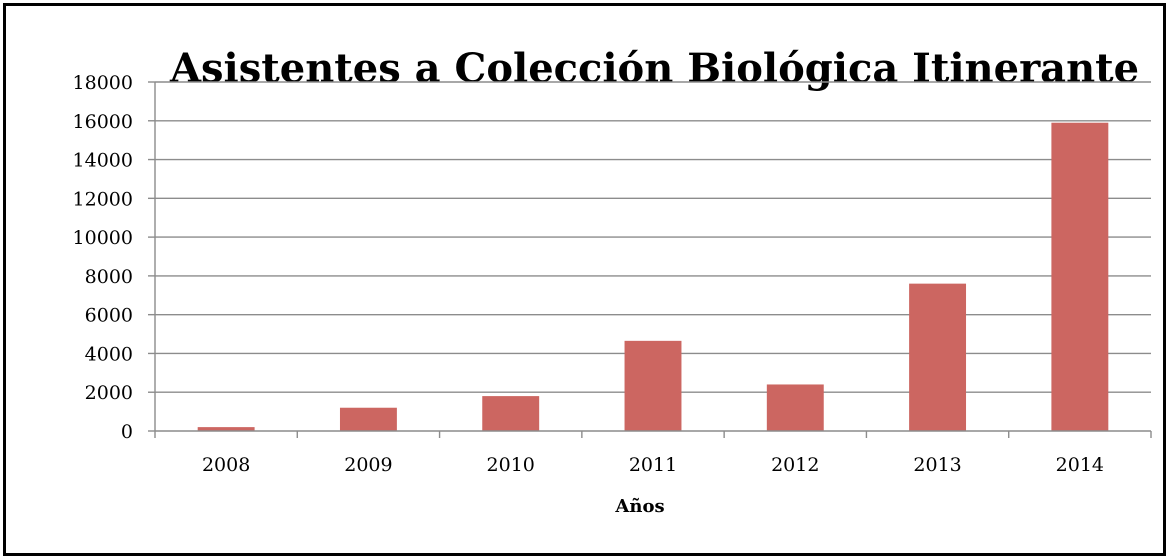 This screenshot has height=559, width=1169. Describe the element at coordinates (653, 385) in the screenshot. I see `bar-2011` at that location.